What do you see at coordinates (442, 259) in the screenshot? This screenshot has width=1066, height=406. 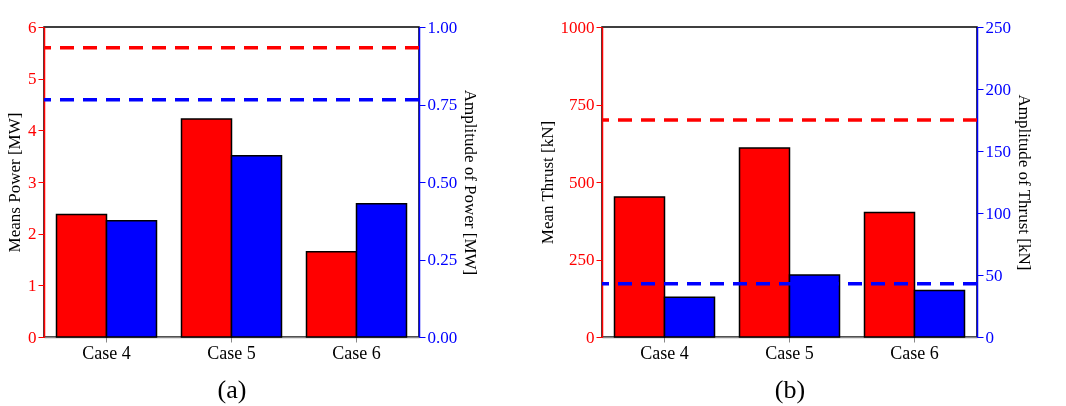 I see `y2-tick-label: 0.25` at bounding box center [442, 259].